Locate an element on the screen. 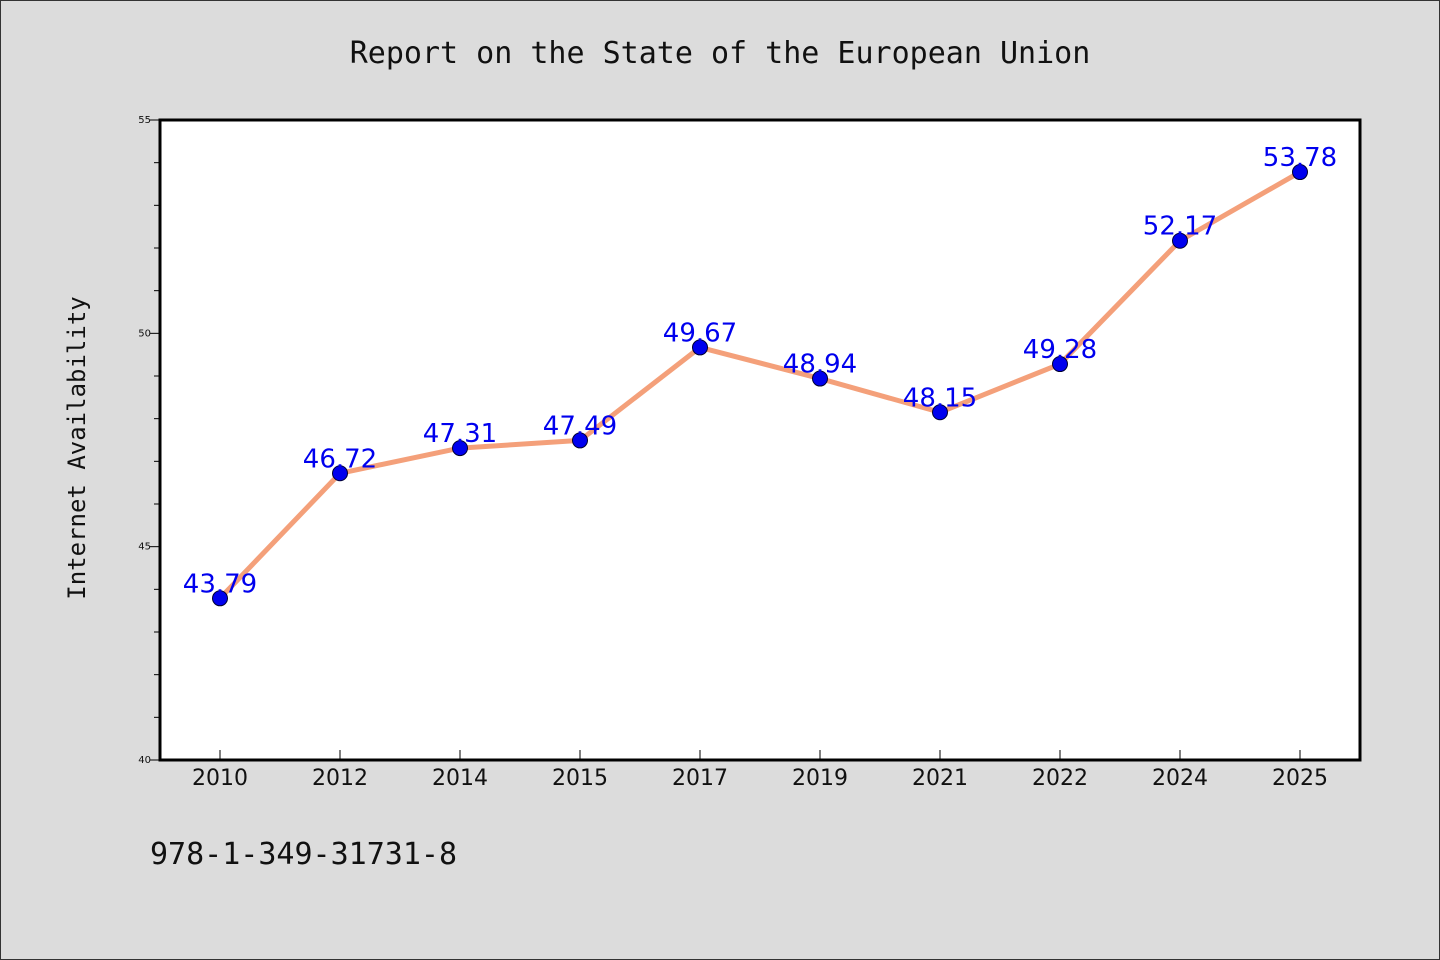 This screenshot has width=1440, height=960. data-label: 52.17 is located at coordinates (1180, 227).